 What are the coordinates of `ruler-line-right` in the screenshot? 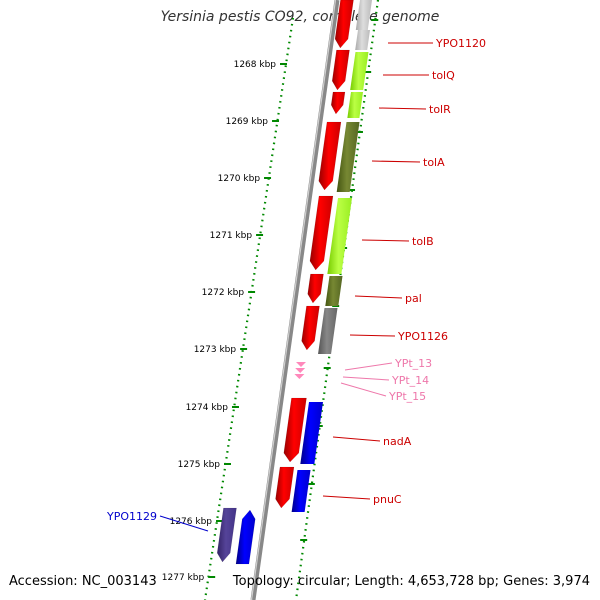 It's located at (337, 300).